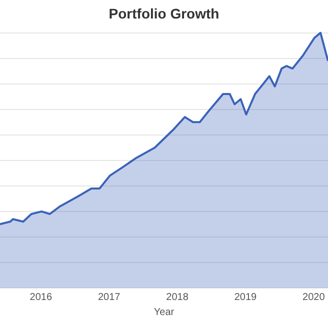  What do you see at coordinates (314, 297) in the screenshot?
I see `x-tick-label: 2020` at bounding box center [314, 297].